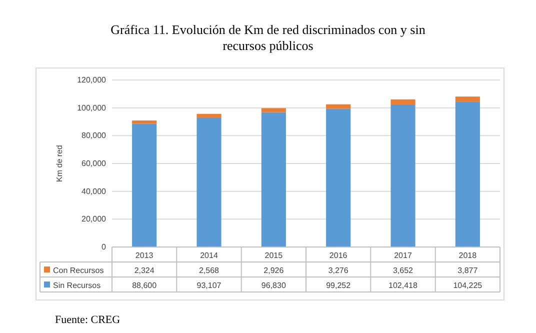 The width and height of the screenshot is (536, 333). I want to click on chart-title: Gráfica 11. Evolución de Km de red discriminados con y sin recursos públicos, so click(268, 37).